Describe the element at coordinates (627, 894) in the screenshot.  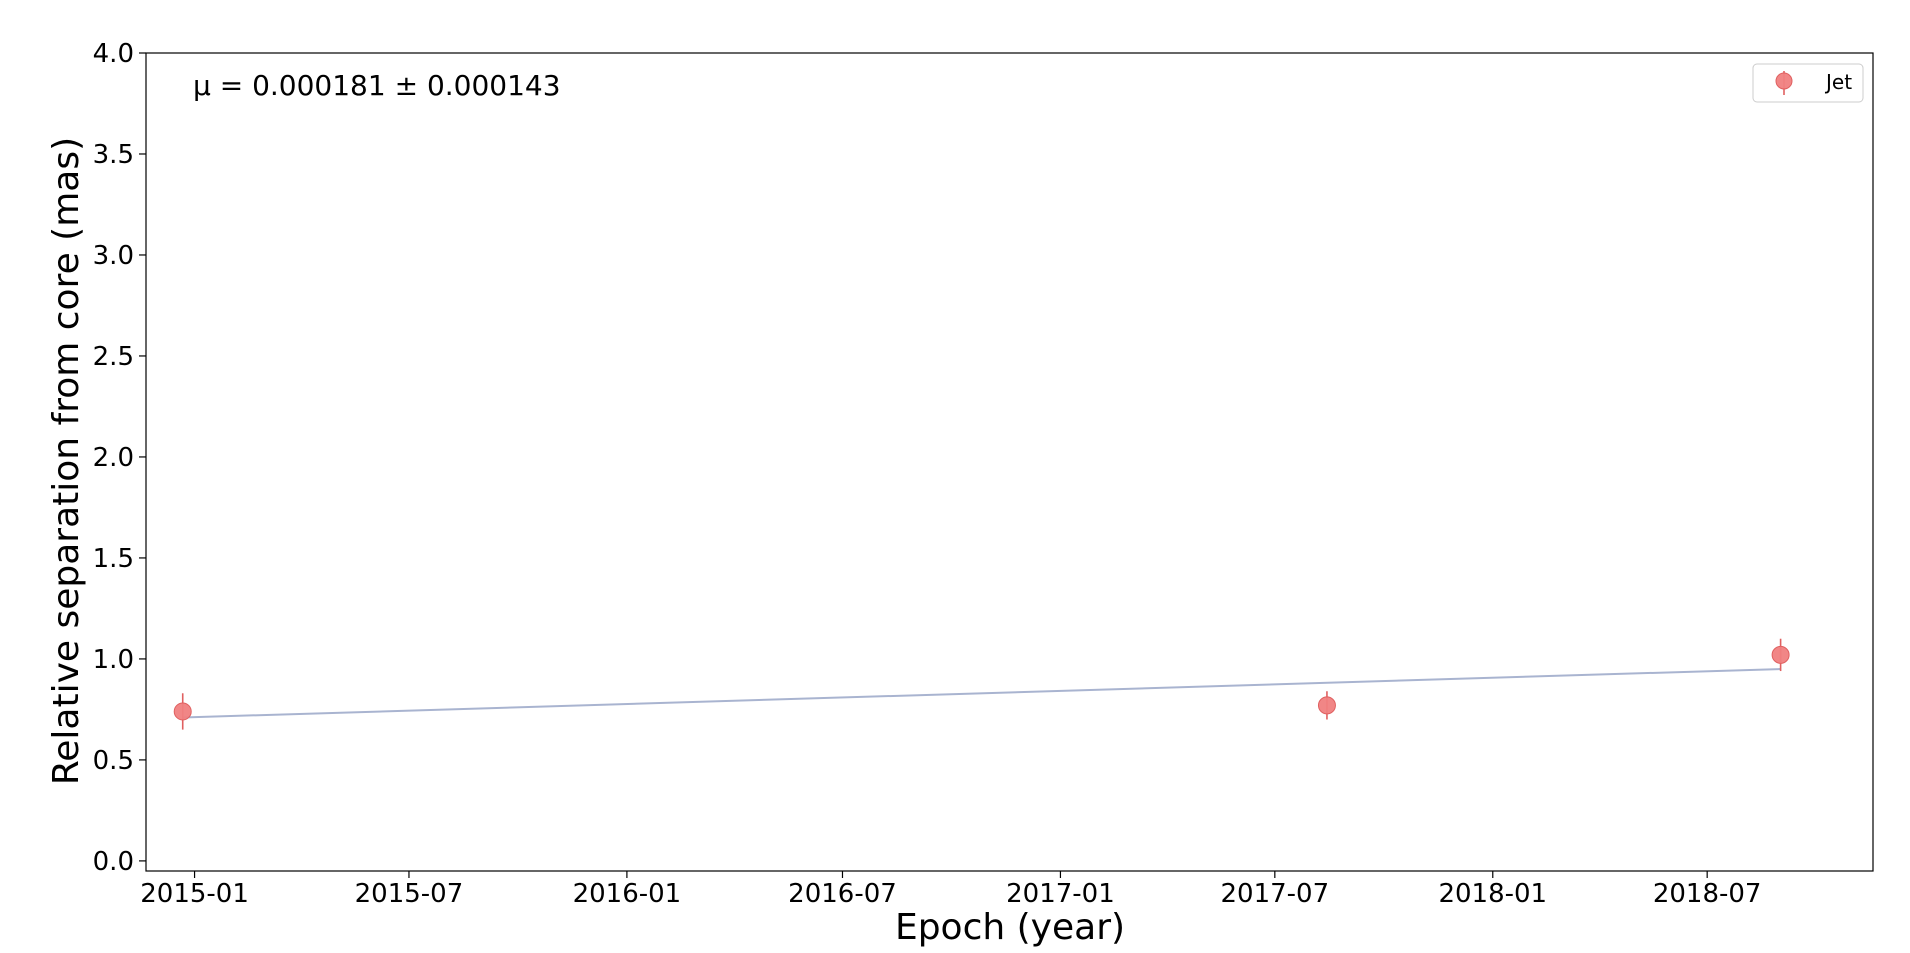
I see `x-tick-label: 2016-01` at that location.